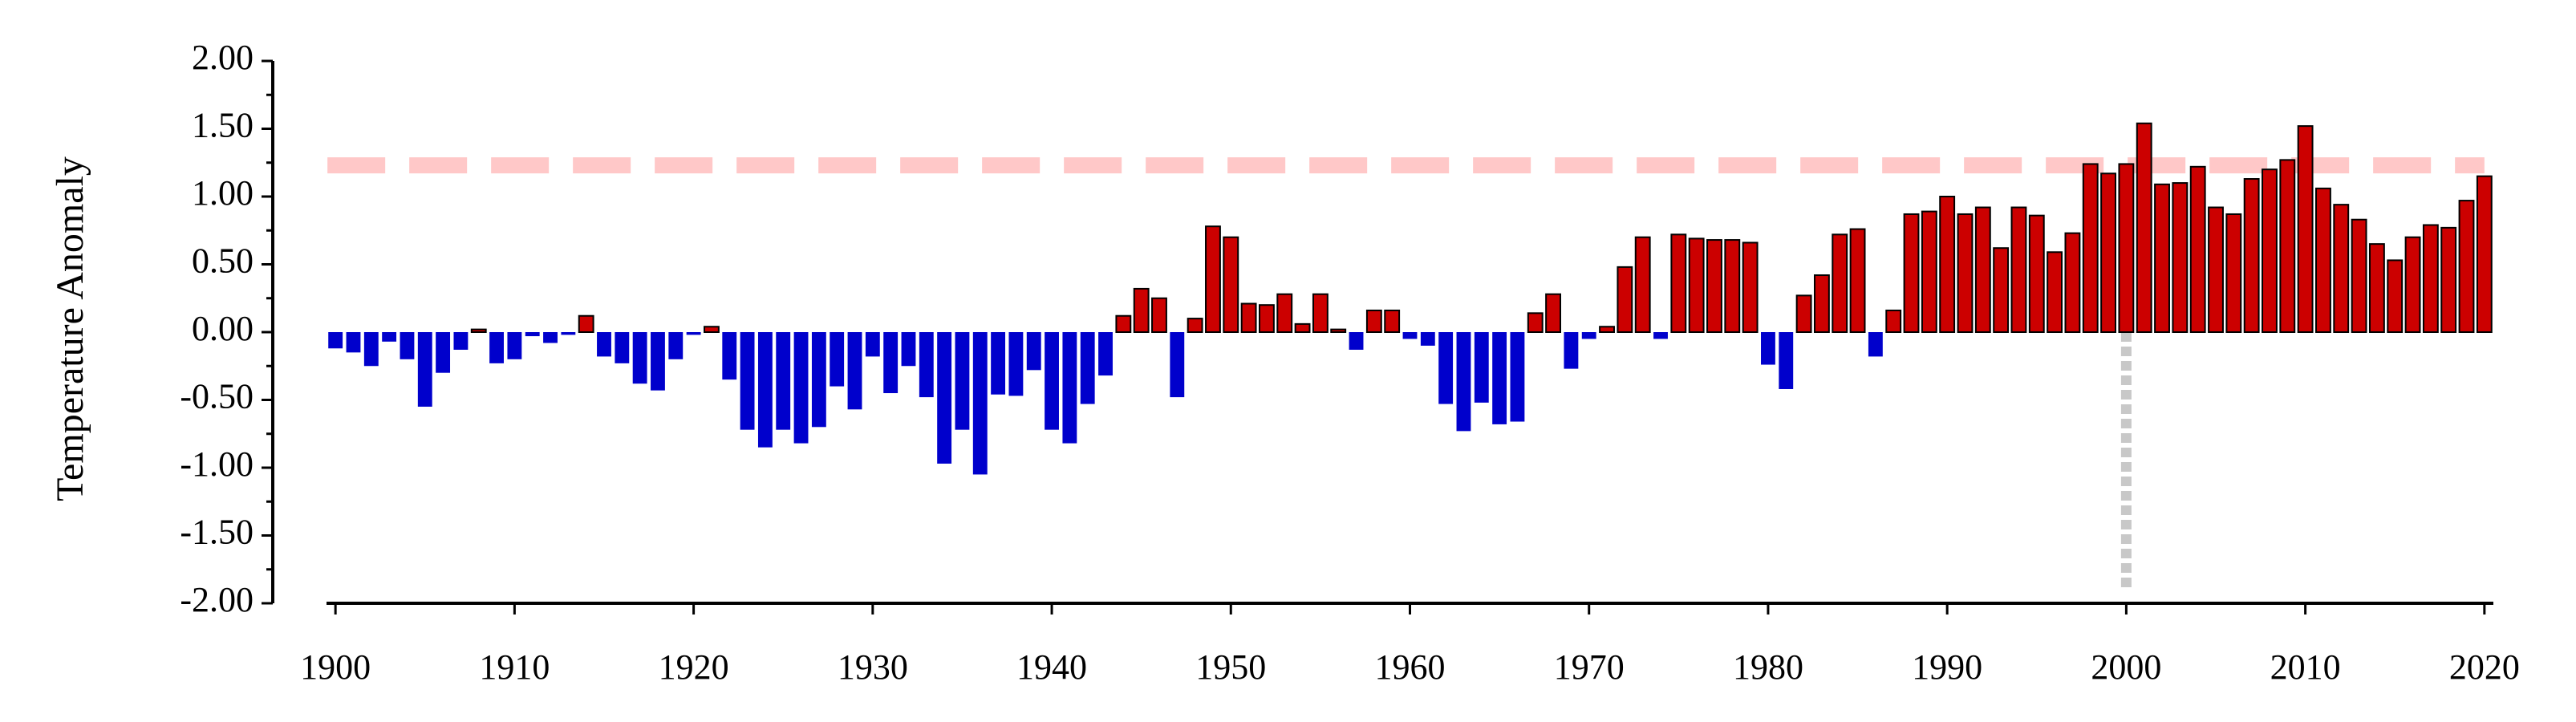  What do you see at coordinates (217, 599) in the screenshot?
I see `y-tick-label: -2.00` at bounding box center [217, 599].